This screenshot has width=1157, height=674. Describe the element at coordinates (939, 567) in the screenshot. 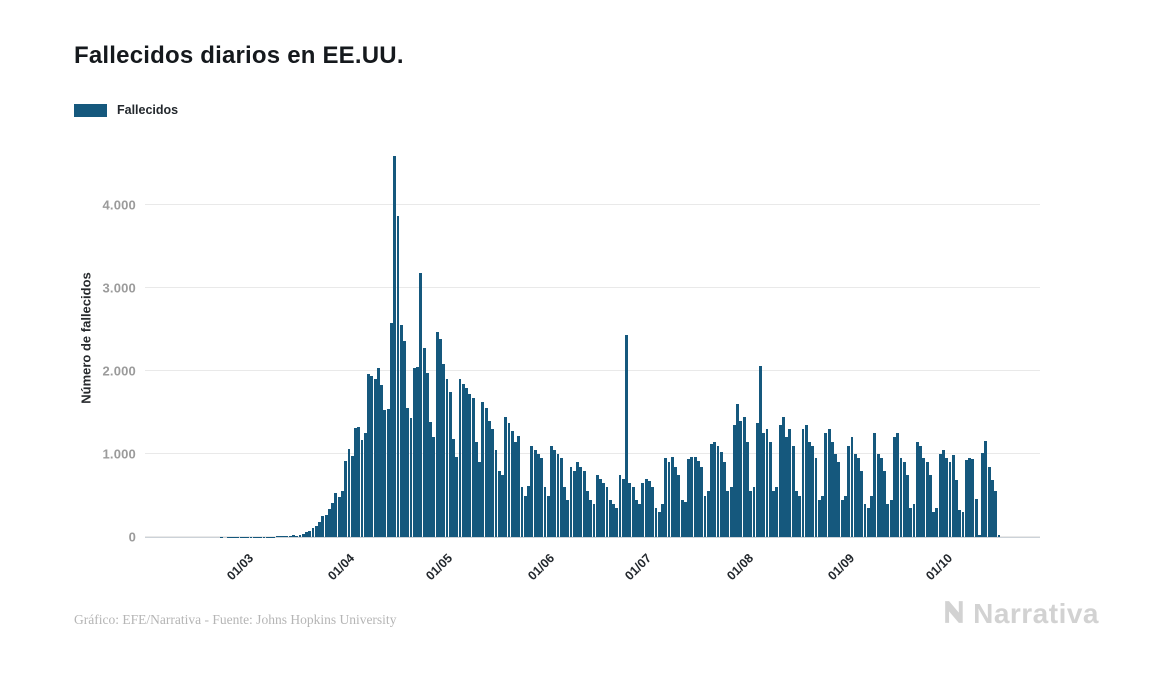

I see `x-tick-label: 01/10` at that location.